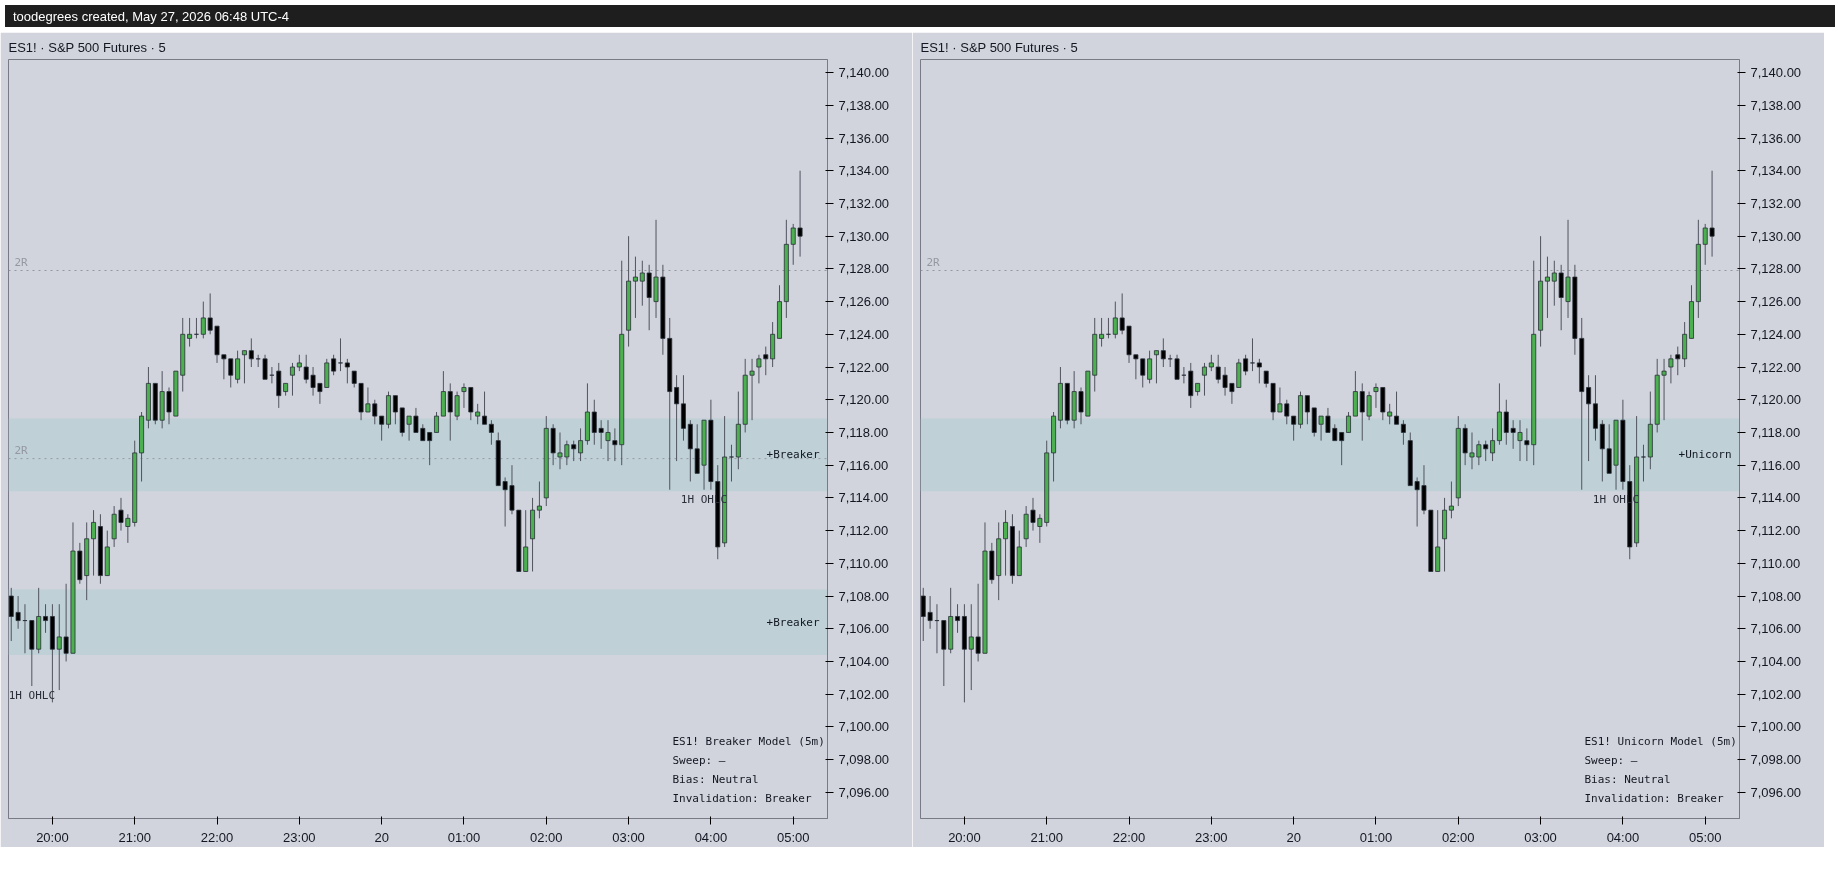 The height and width of the screenshot is (883, 1838). Describe the element at coordinates (1705, 455) in the screenshot. I see `band-label: +Unicorn` at that location.